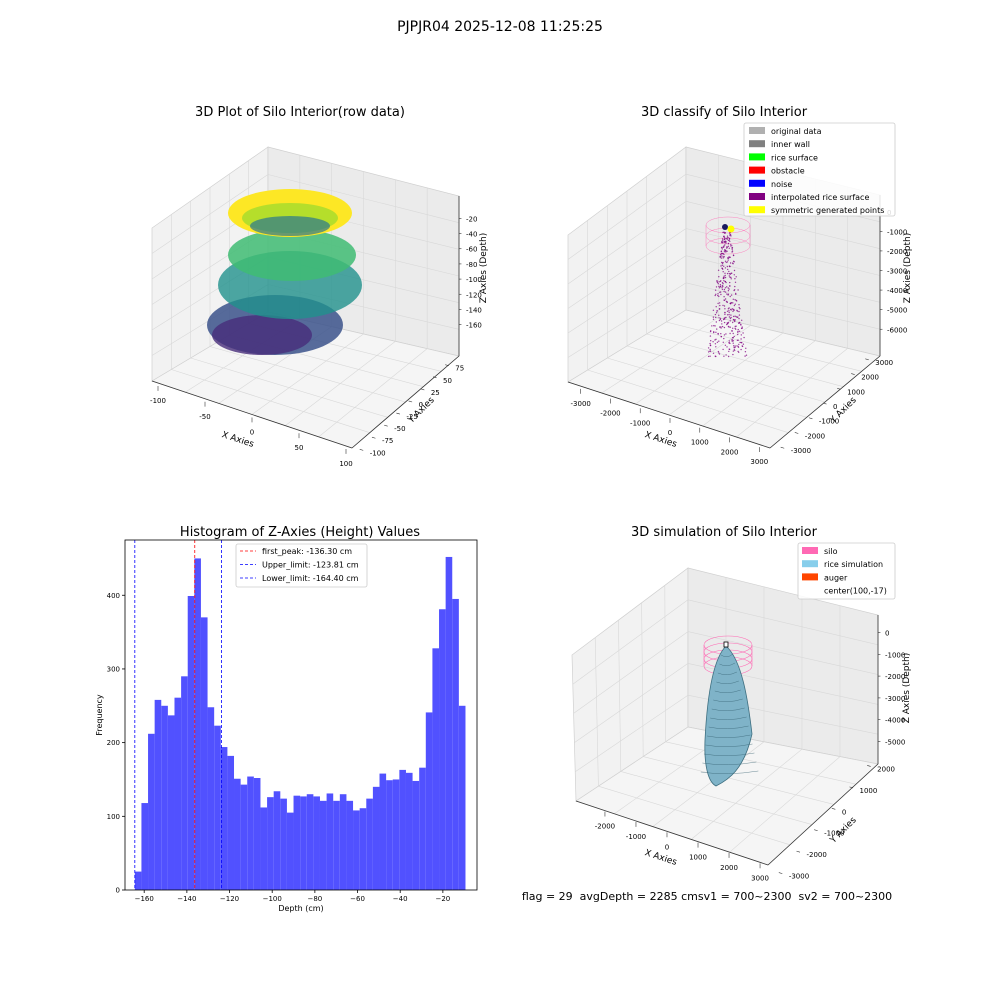  I want to click on sim-y-tick, so click(851, 787).